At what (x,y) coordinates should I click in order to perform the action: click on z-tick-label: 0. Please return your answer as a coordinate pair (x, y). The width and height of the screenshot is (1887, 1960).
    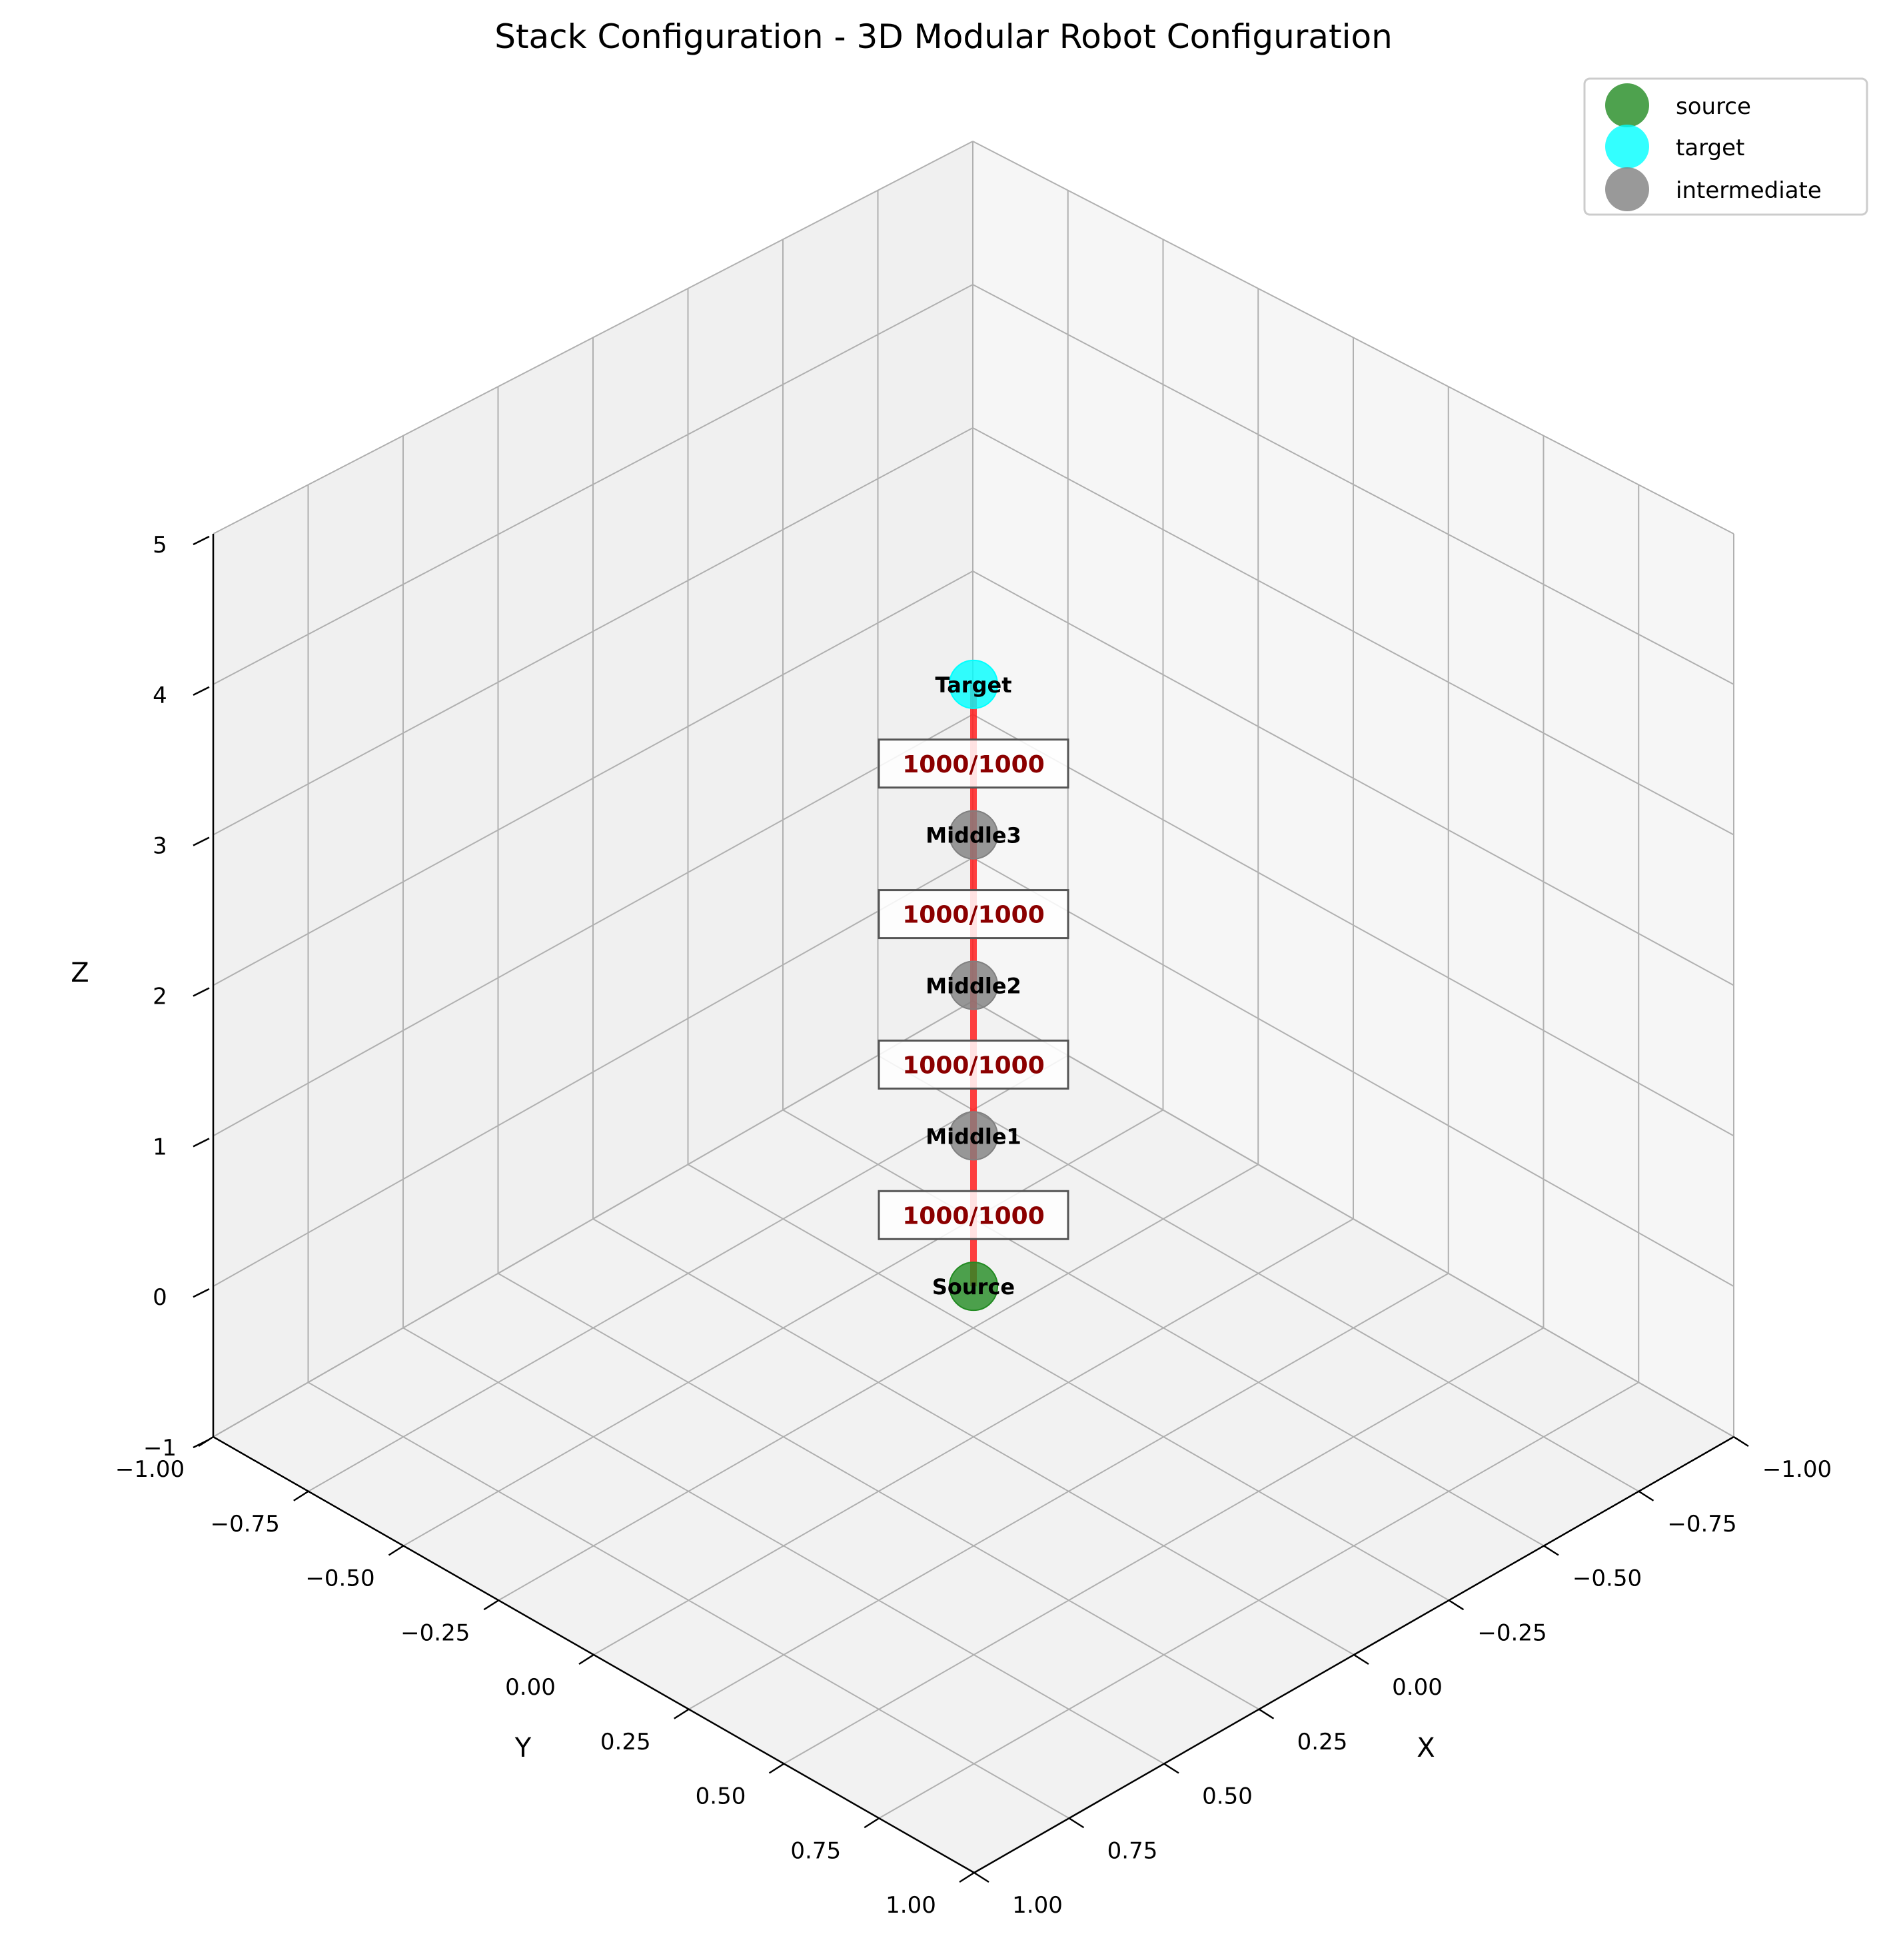
    Looking at the image, I should click on (160, 1298).